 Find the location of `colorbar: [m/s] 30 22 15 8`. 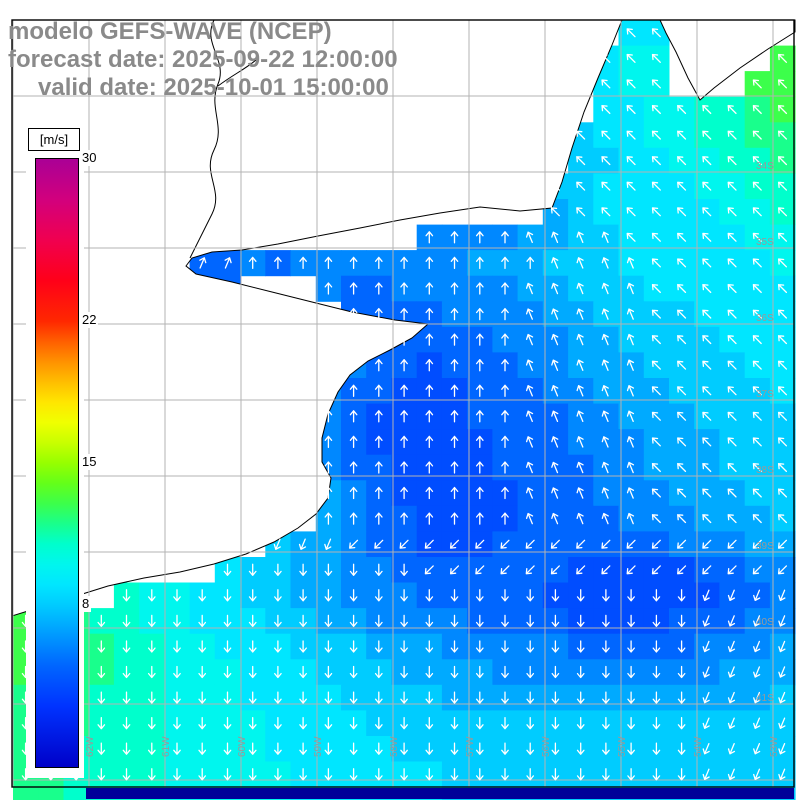

colorbar: [m/s] 30 22 15 8 is located at coordinates (62, 452).